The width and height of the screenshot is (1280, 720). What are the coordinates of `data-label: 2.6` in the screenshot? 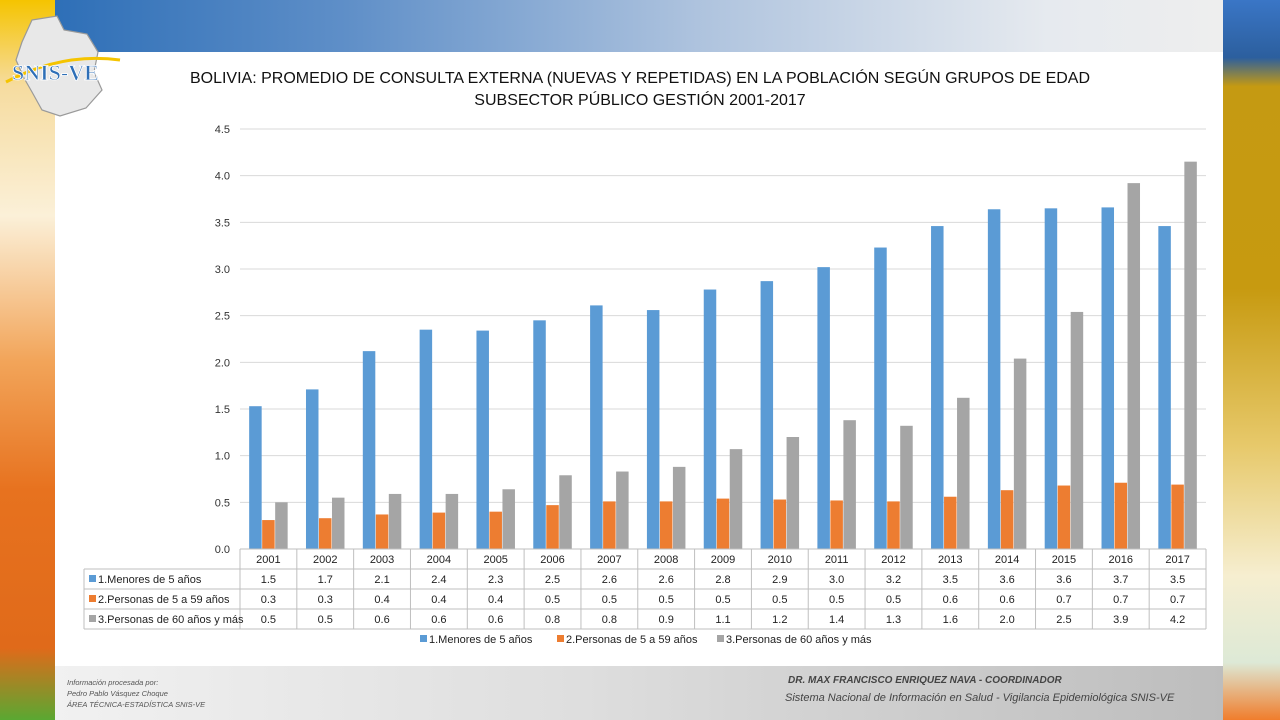 It's located at (609, 580).